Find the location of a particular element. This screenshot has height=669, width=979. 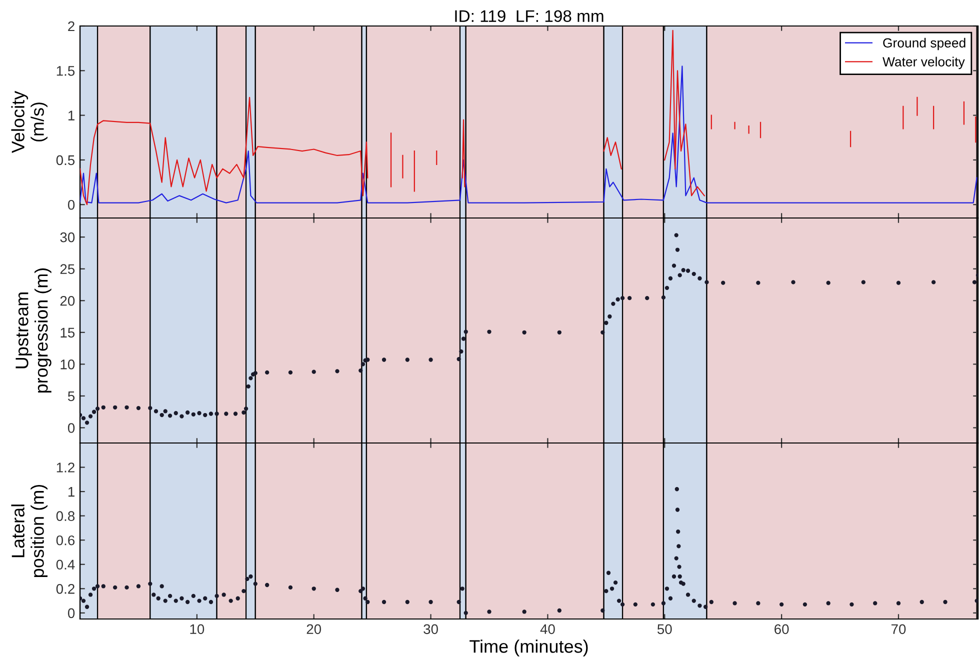

y-tick-label: 0.6 is located at coordinates (65, 540).